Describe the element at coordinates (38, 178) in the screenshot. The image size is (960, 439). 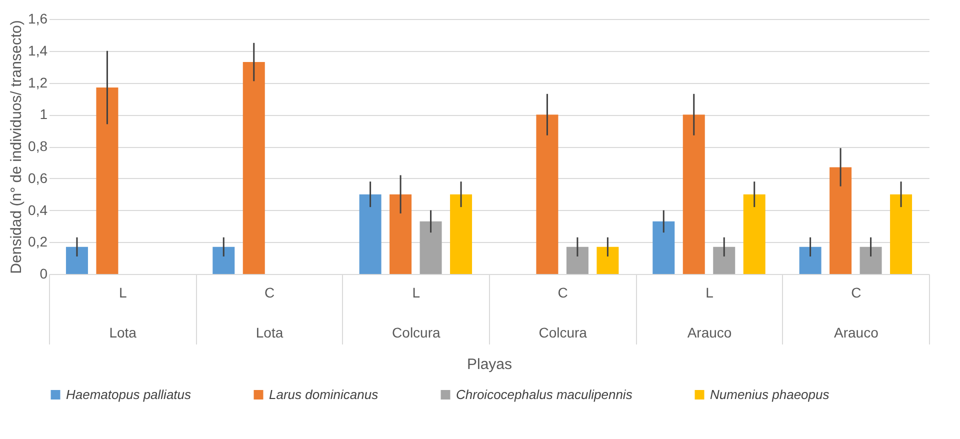
I see `y-tick-label: 0,6` at that location.